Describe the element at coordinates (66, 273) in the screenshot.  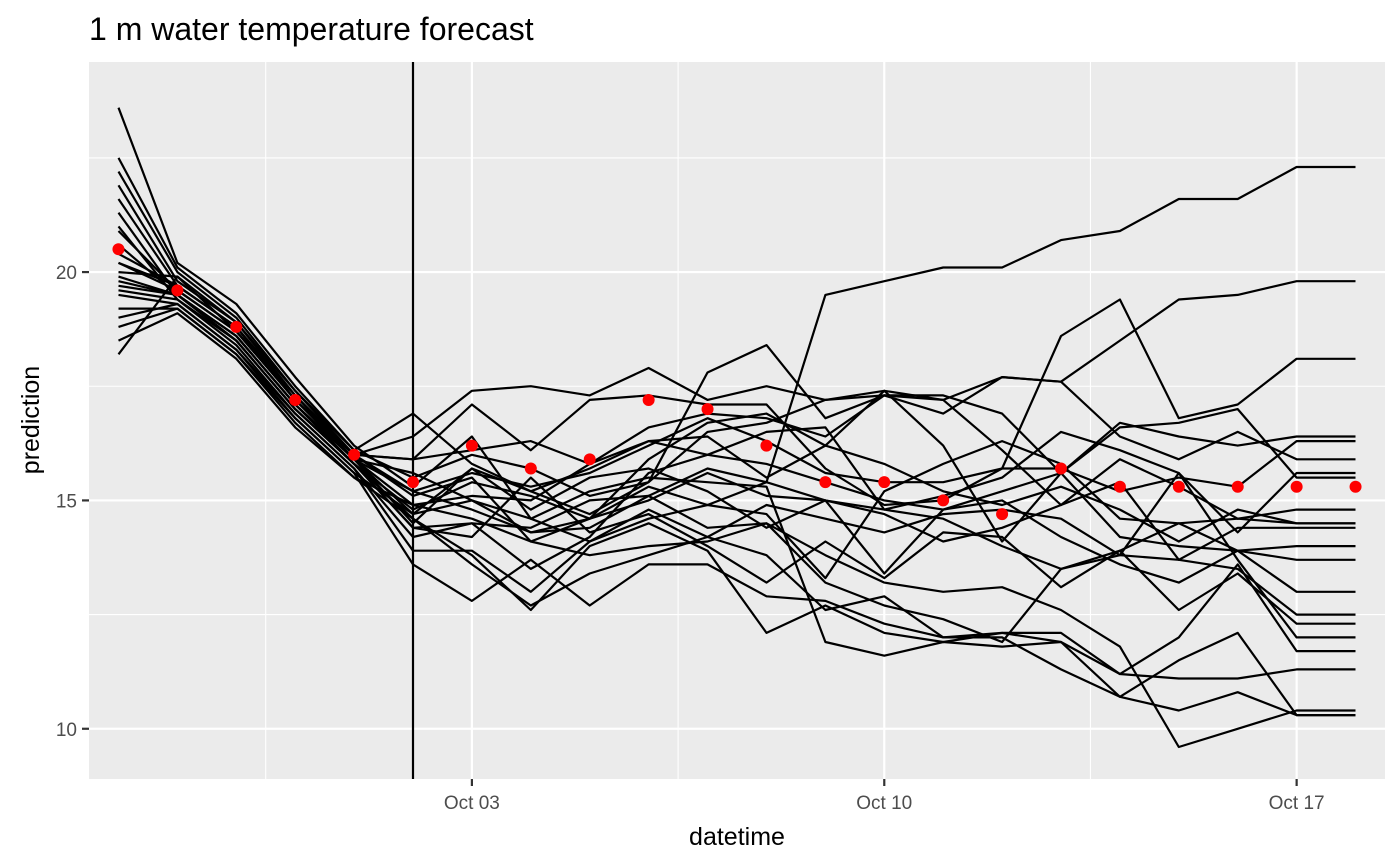
I see `y-tick-label: 20` at that location.